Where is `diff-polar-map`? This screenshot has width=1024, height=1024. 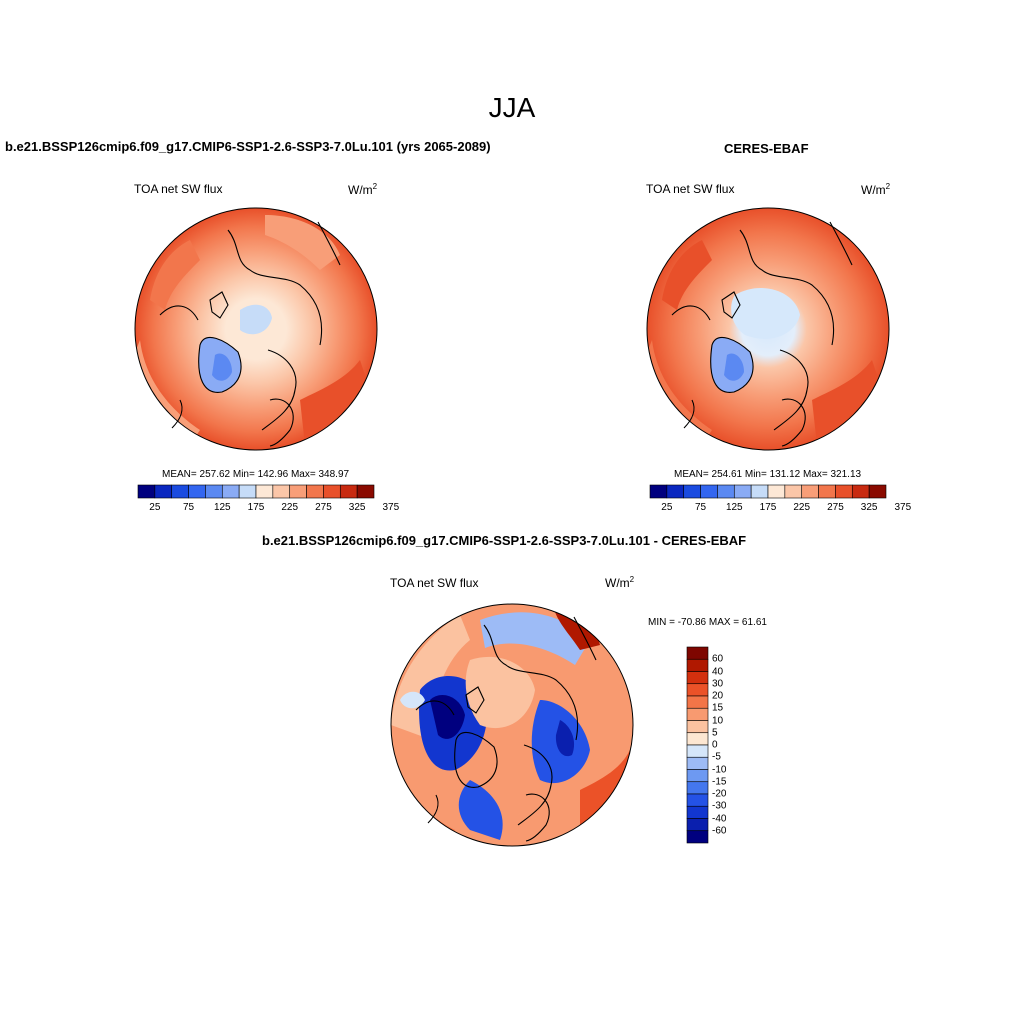
diff-polar-map is located at coordinates (512, 725).